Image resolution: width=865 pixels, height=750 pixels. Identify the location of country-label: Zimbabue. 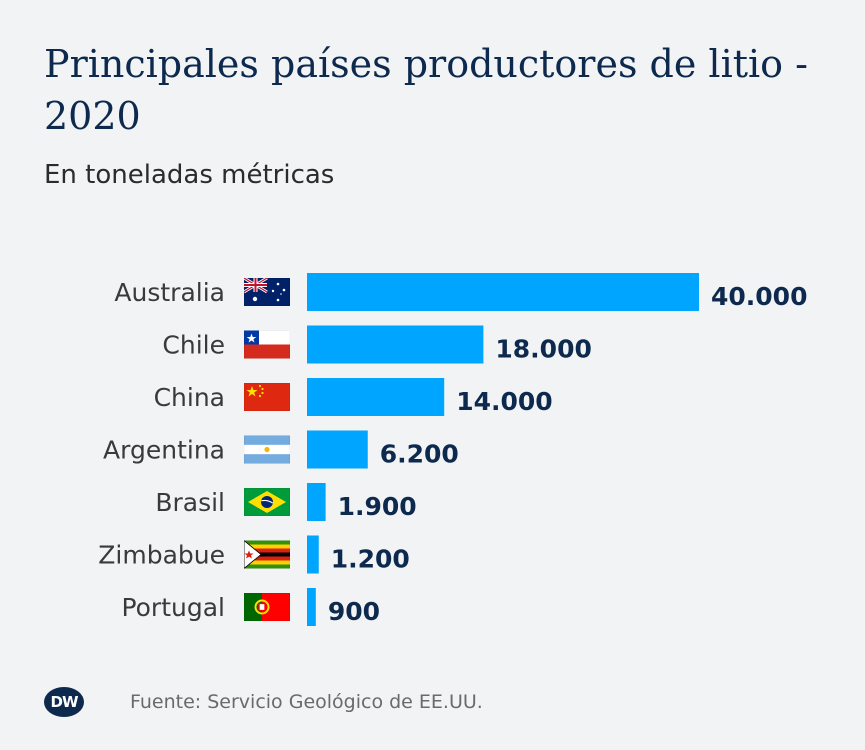
(161, 555).